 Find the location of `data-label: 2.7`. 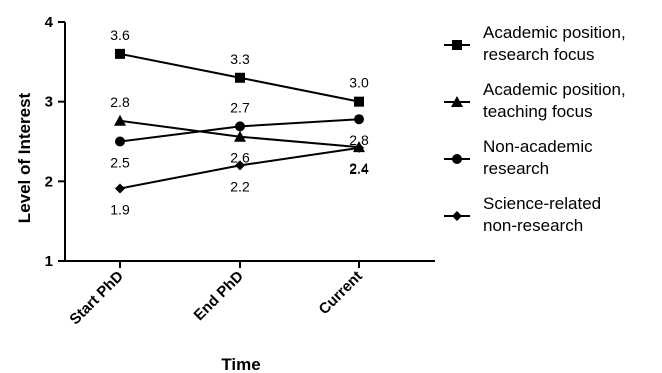

data-label: 2.7 is located at coordinates (240, 107).